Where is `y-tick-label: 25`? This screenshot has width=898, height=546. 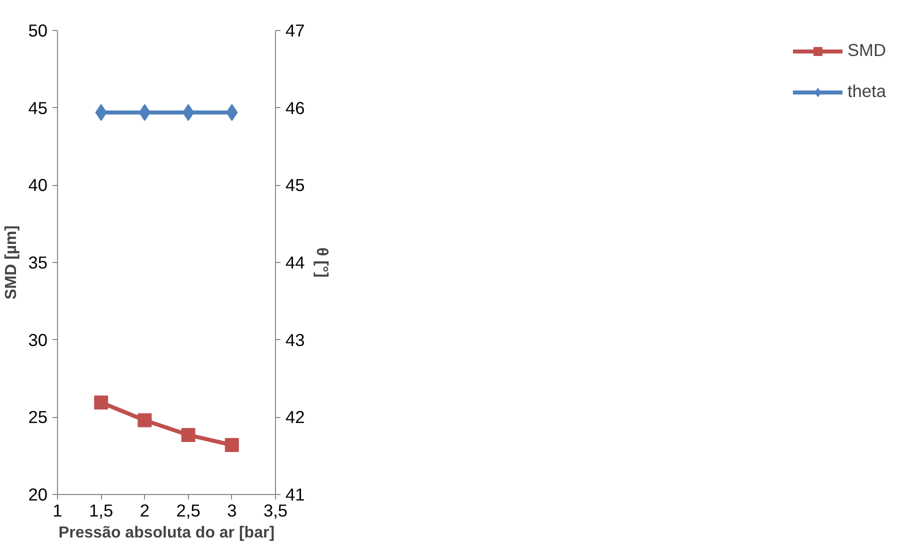 y-tick-label: 25 is located at coordinates (38, 417).